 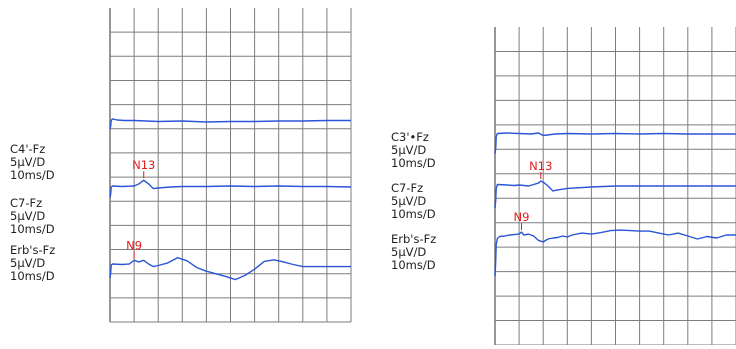 I want to click on label-left-c7-fz: C7-Fz 5μV/D 10ms/D, so click(x=32, y=216).